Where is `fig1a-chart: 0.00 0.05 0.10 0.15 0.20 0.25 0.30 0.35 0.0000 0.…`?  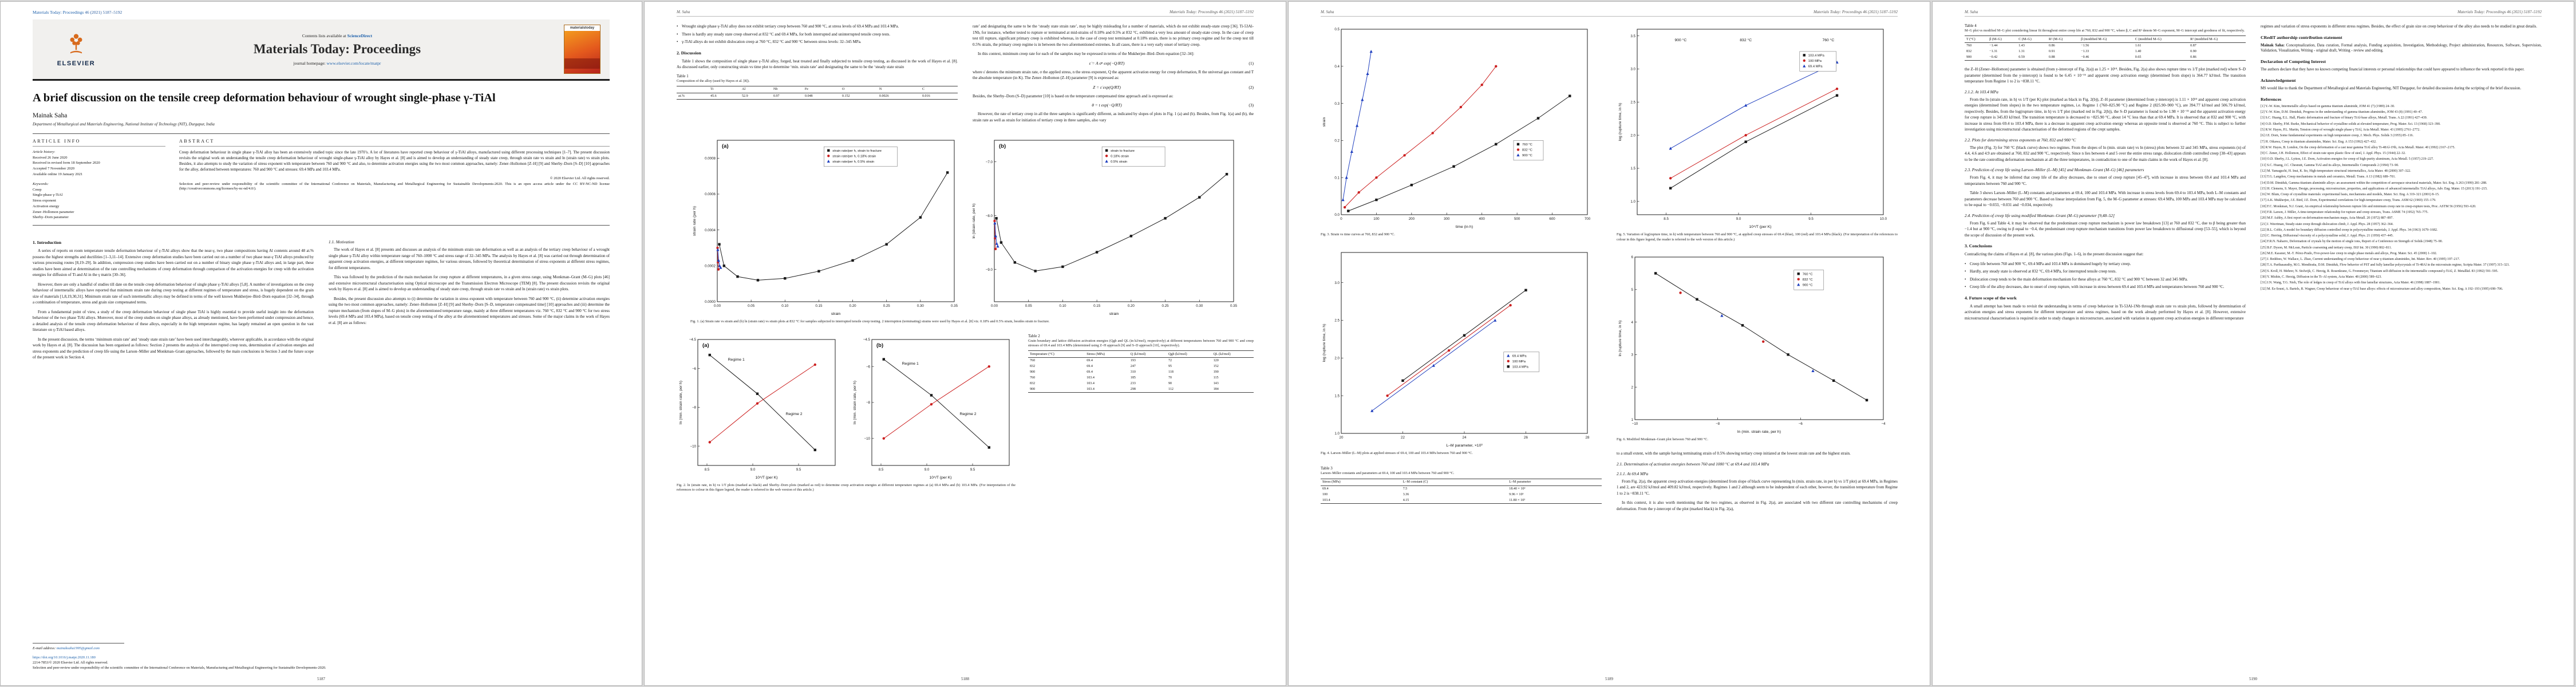 fig1a-chart: 0.00 0.05 0.10 0.15 0.20 0.25 0.30 0.35 0.0000 0.… is located at coordinates (825, 226).